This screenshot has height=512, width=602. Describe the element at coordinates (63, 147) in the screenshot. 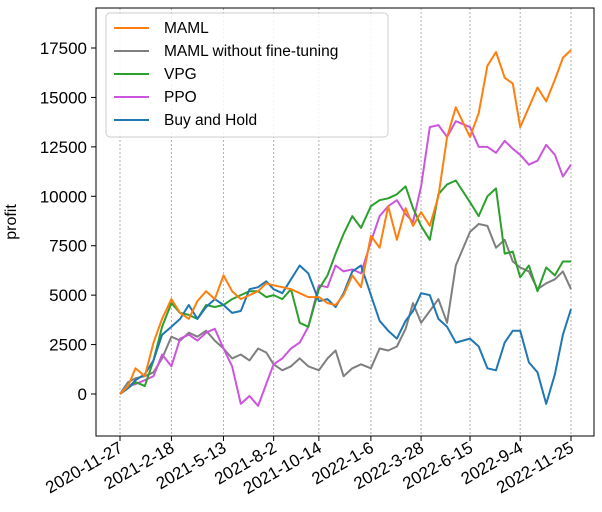

I see `y-tick-label: 12500` at that location.